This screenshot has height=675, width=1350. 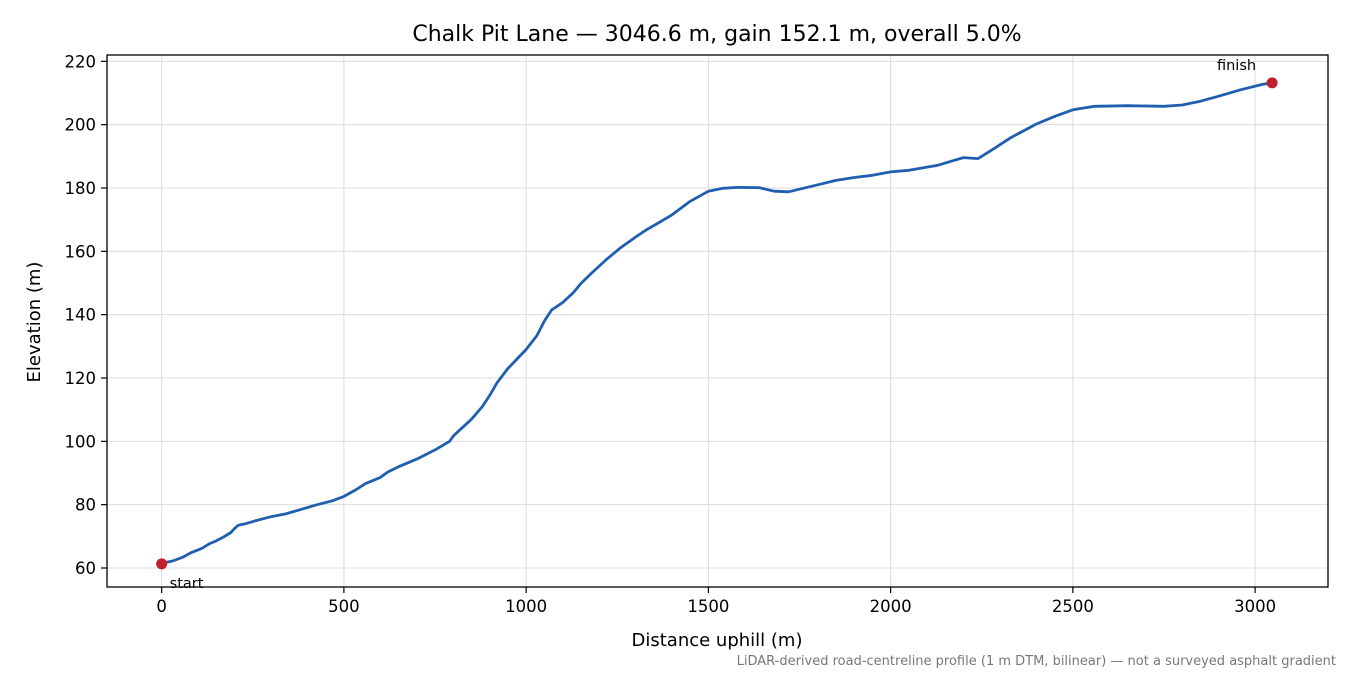 I want to click on x-tick-label: 500, so click(x=344, y=606).